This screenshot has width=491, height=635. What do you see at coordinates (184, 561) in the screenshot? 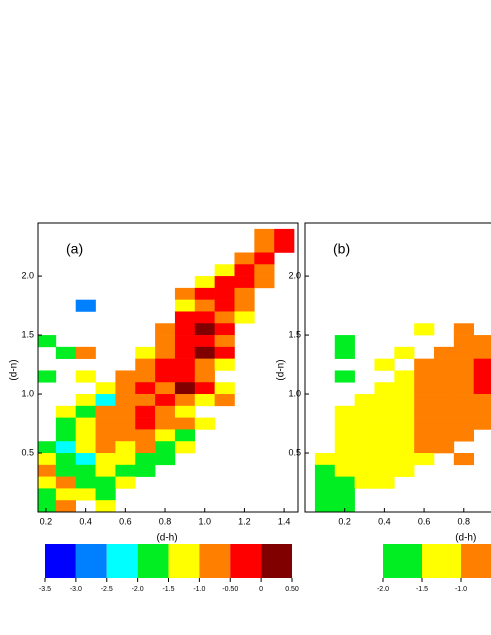
I see `colorbar-swatch` at bounding box center [184, 561].